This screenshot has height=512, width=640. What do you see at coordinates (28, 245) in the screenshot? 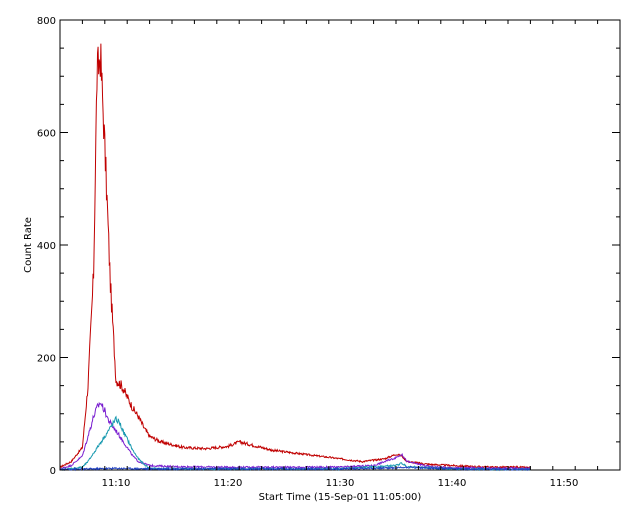
I see `y-axis-label: Count Rate` at bounding box center [28, 245].